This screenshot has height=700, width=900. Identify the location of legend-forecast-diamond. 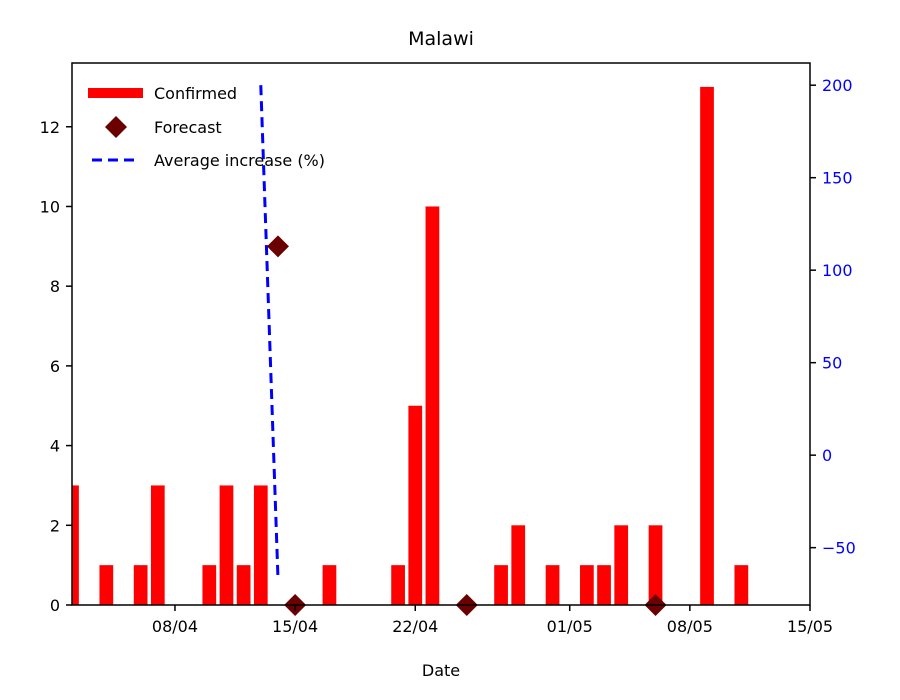
(116, 127).